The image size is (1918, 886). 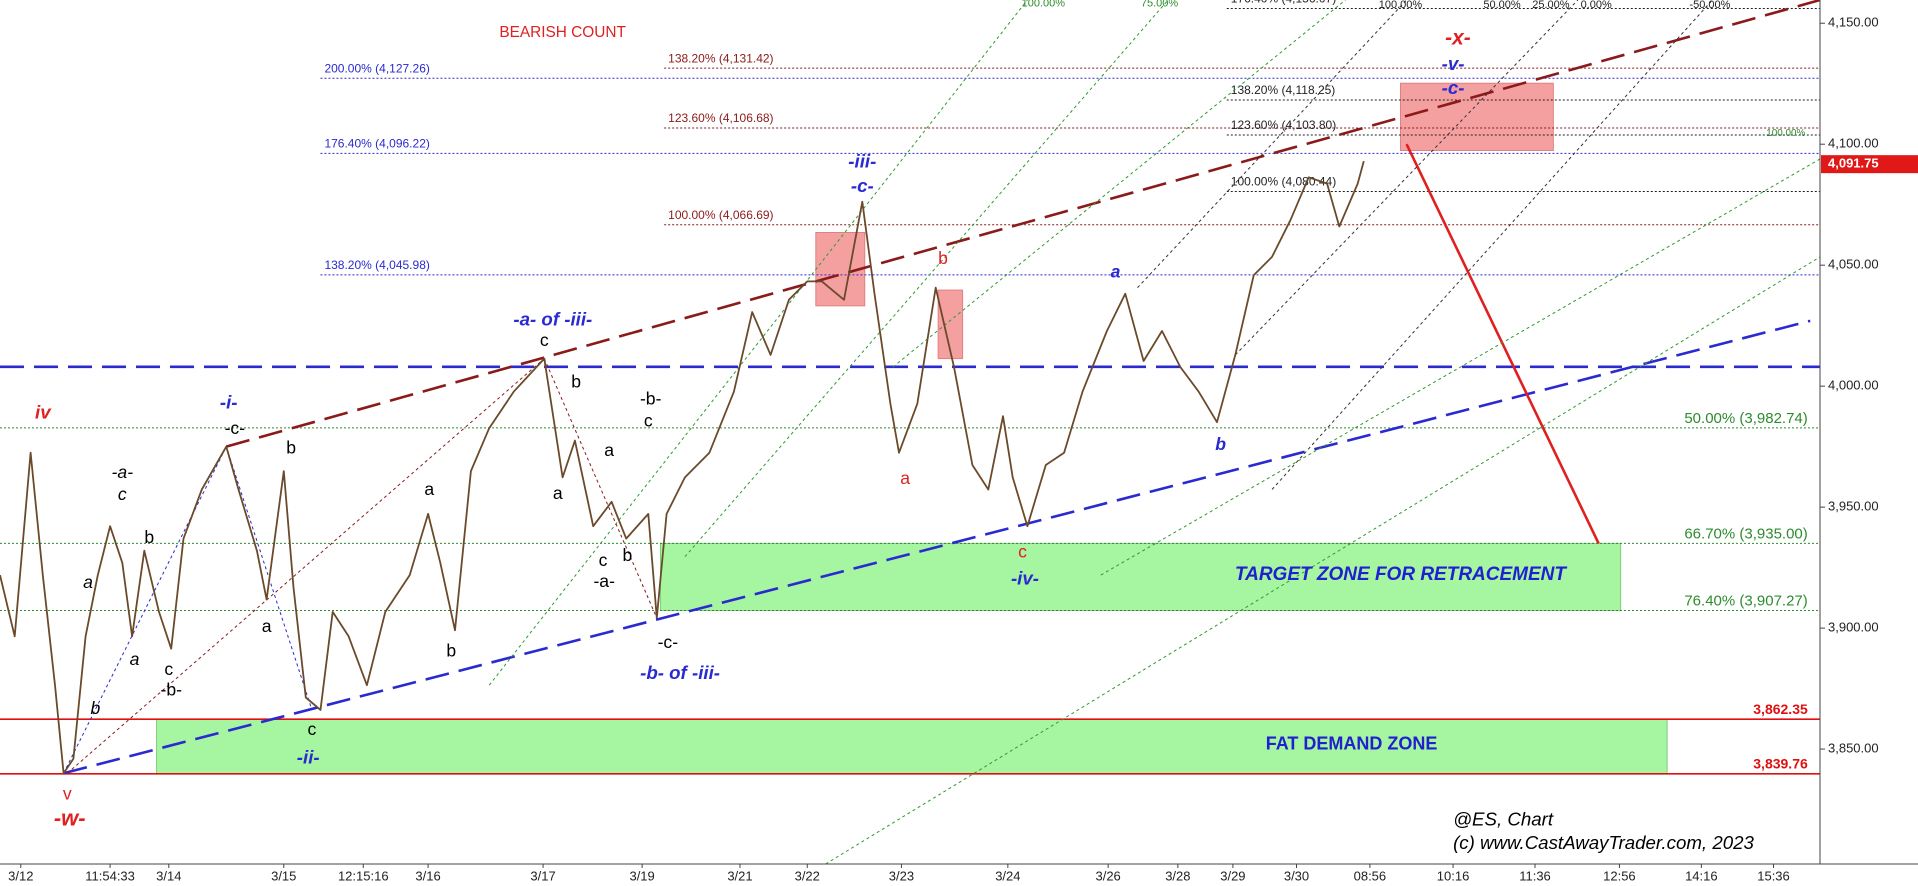 I want to click on x-tick-label: 10:16, so click(x=1453, y=875).